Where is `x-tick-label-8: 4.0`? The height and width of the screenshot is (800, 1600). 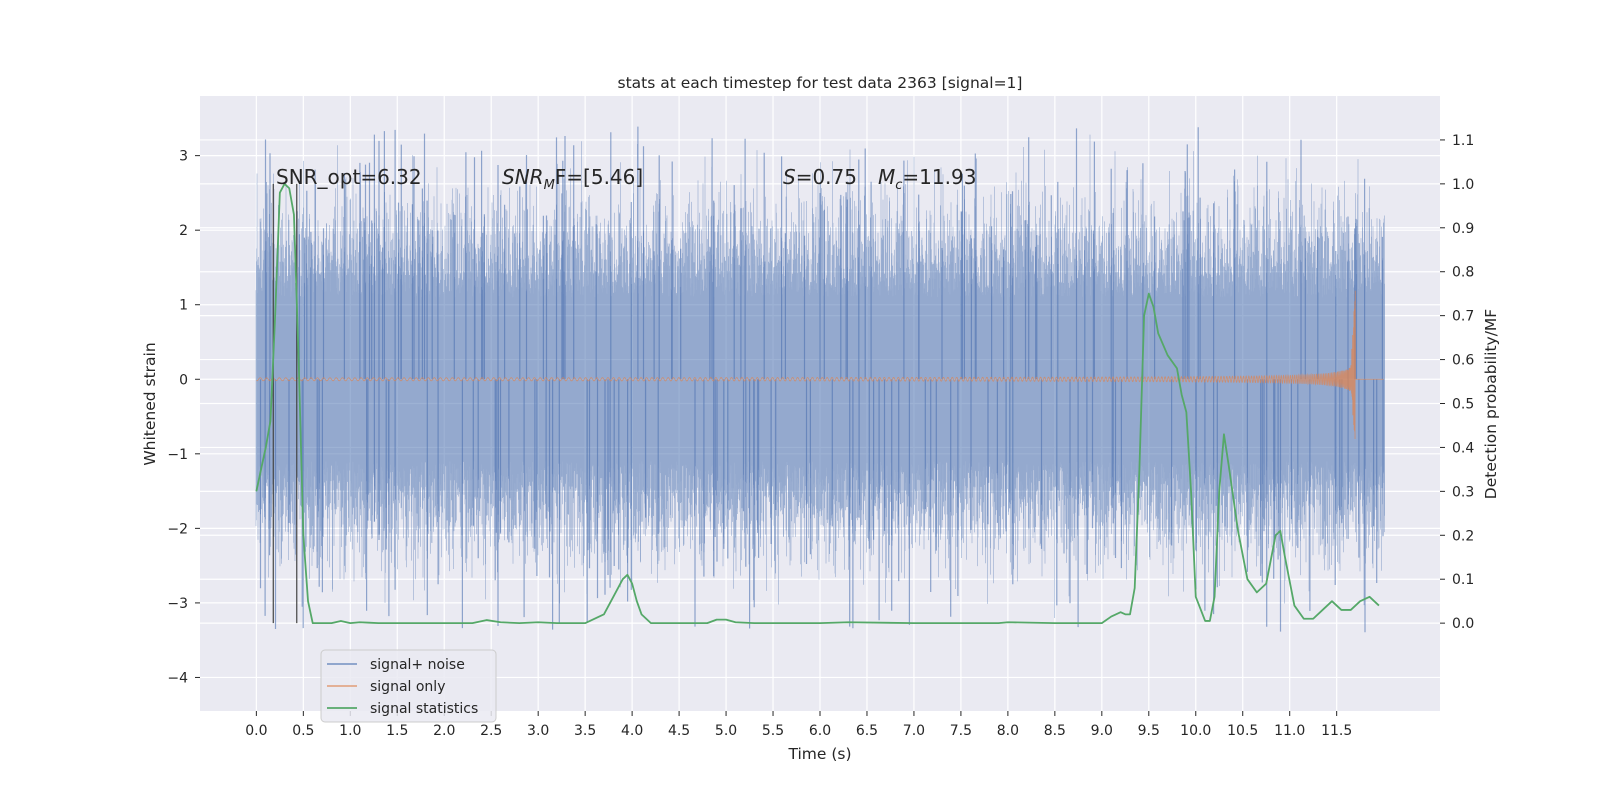 x-tick-label-8: 4.0 is located at coordinates (632, 731).